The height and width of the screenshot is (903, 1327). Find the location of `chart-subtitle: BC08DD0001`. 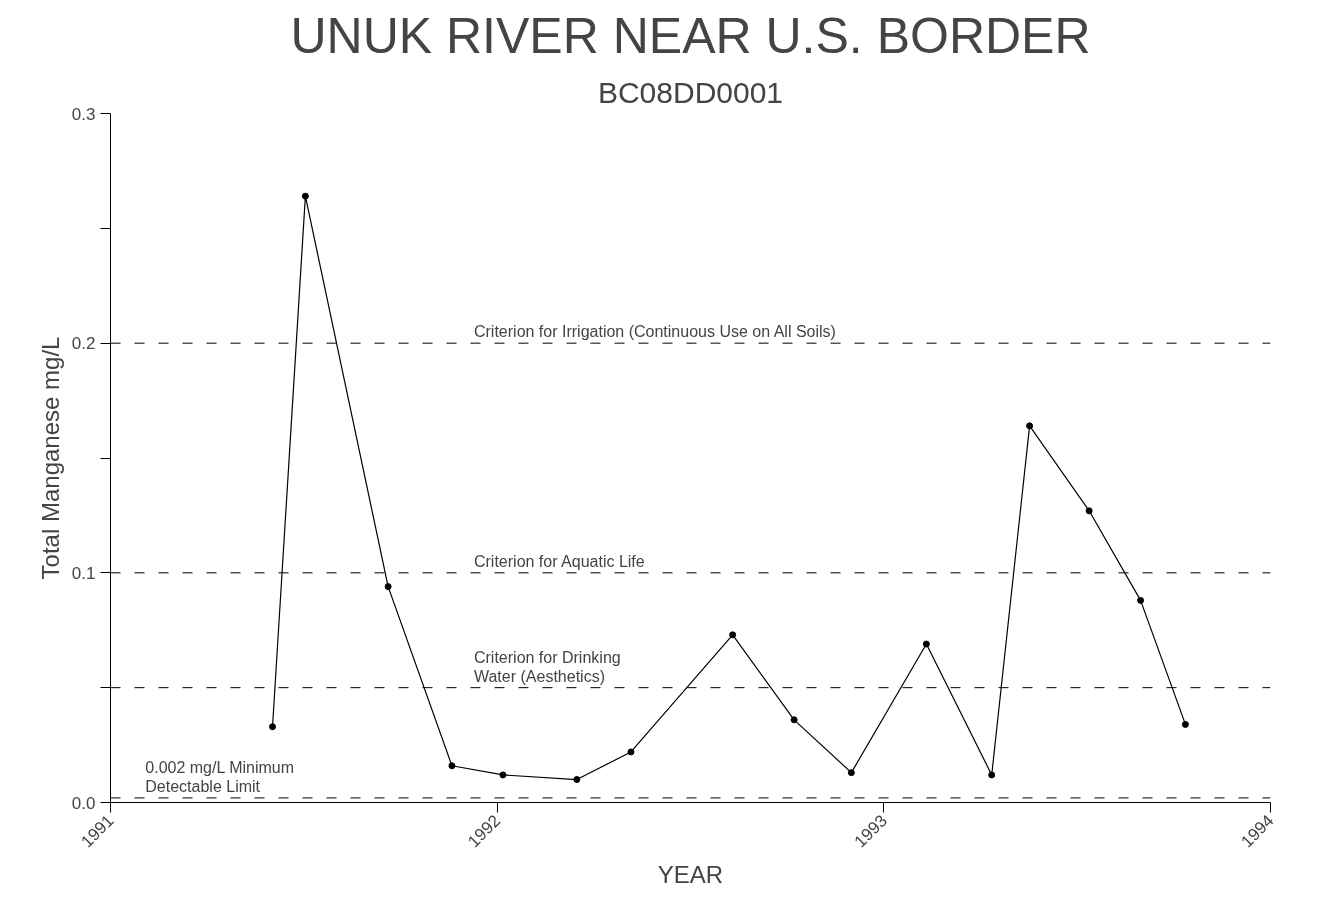

chart-subtitle: BC08DD0001 is located at coordinates (690, 92).